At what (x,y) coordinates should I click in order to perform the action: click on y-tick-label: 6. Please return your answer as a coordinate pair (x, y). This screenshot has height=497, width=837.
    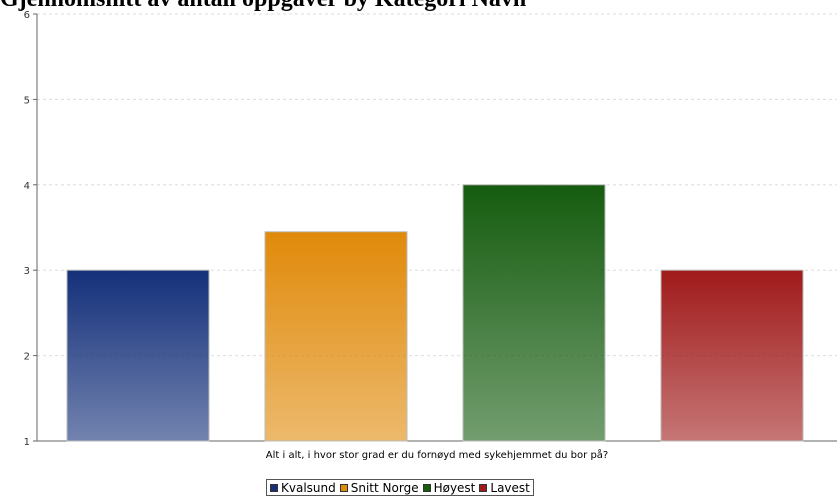
    Looking at the image, I should click on (27, 15).